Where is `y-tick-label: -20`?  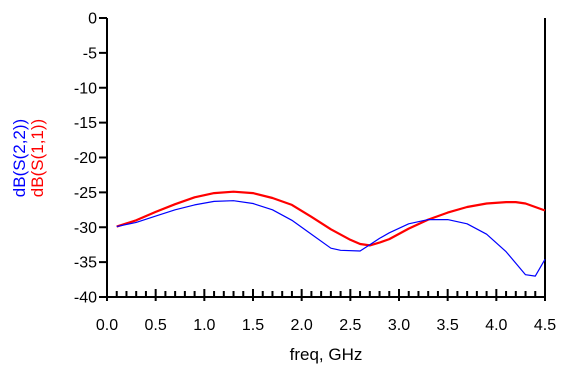
y-tick-label: -20 is located at coordinates (85, 158).